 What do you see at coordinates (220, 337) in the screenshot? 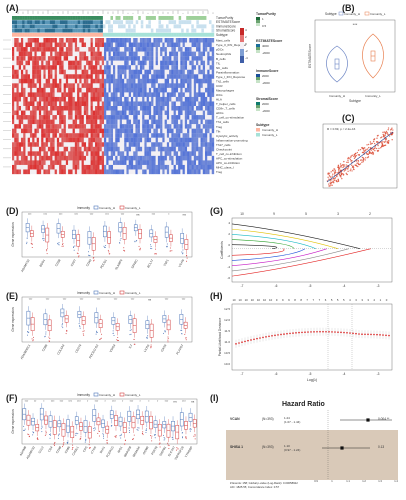
I see `y-axis-label: Partial Likelihood Deviance` at bounding box center [220, 337].